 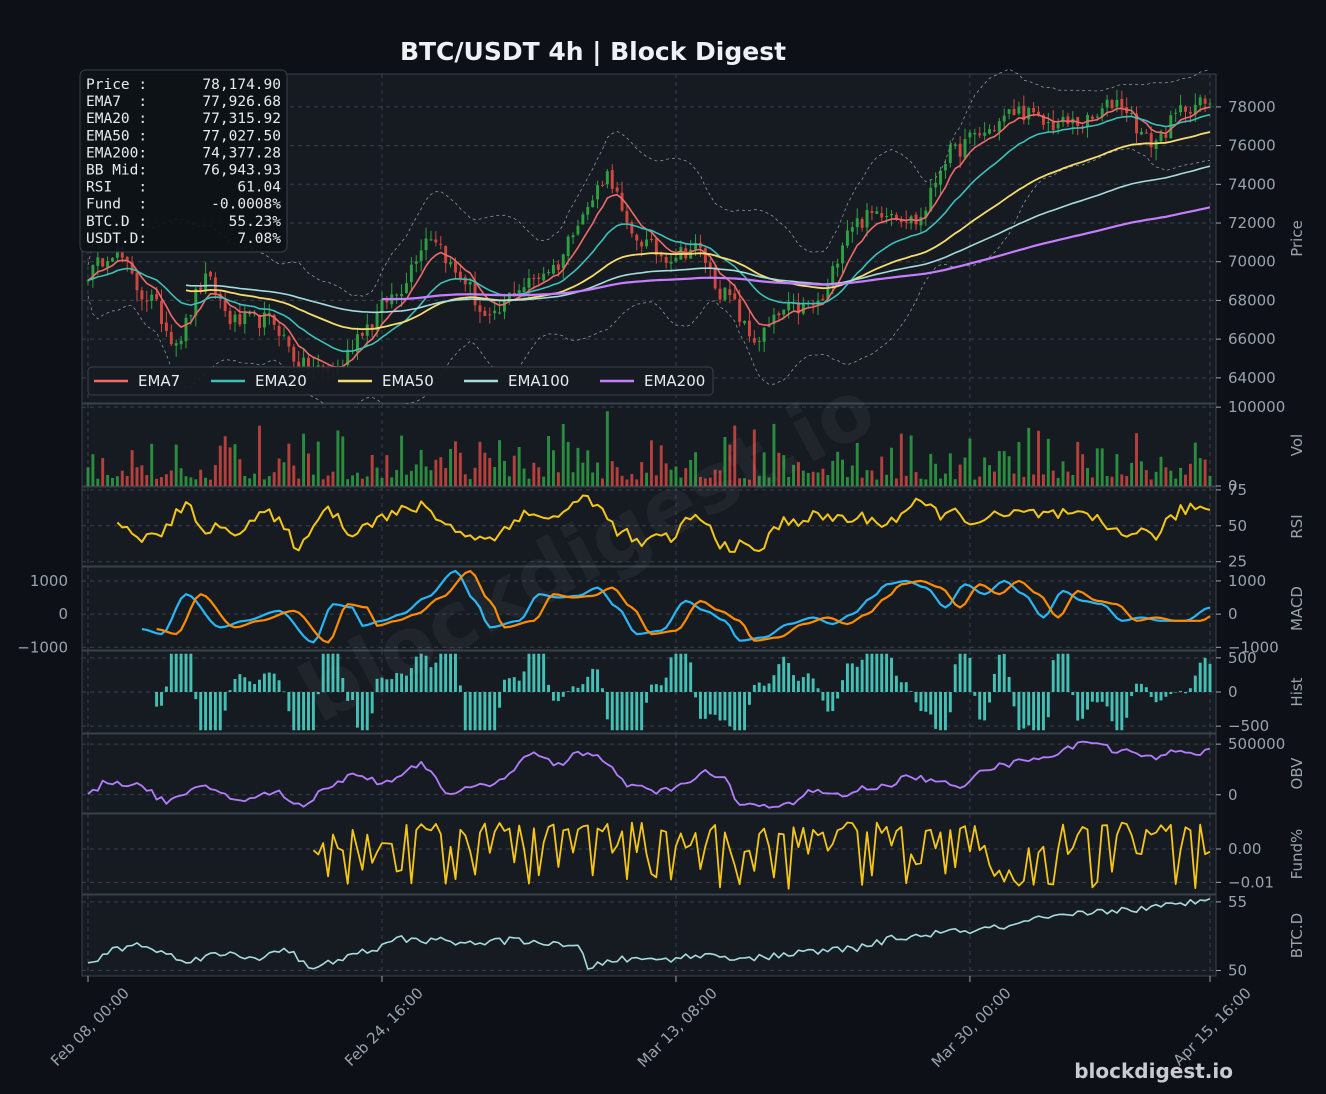 I want to click on obv-line, so click(x=649, y=774).